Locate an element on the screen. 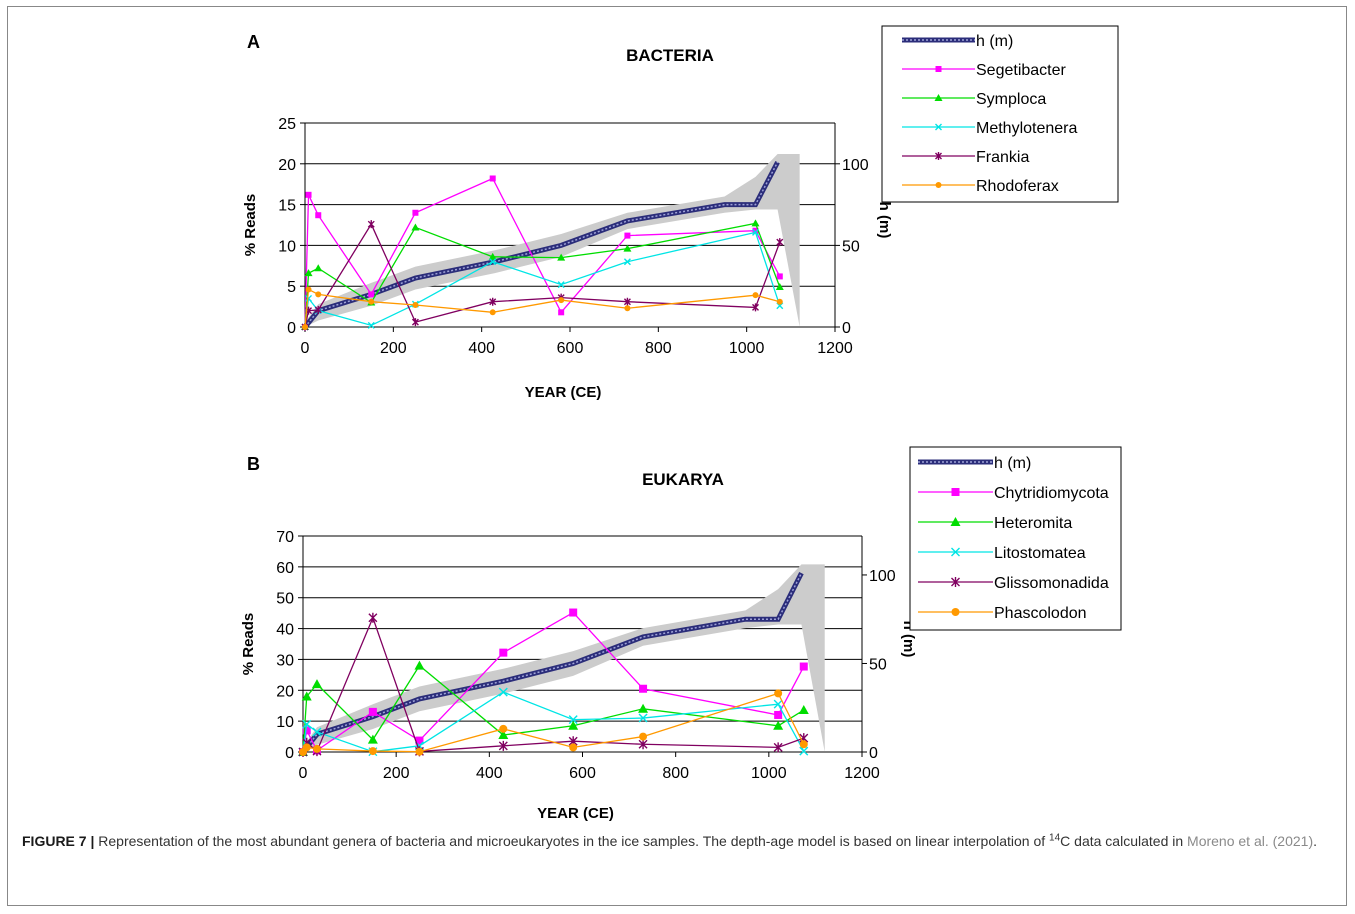 The image size is (1355, 914). legend-entry: Litostomatea is located at coordinates (1002, 553).